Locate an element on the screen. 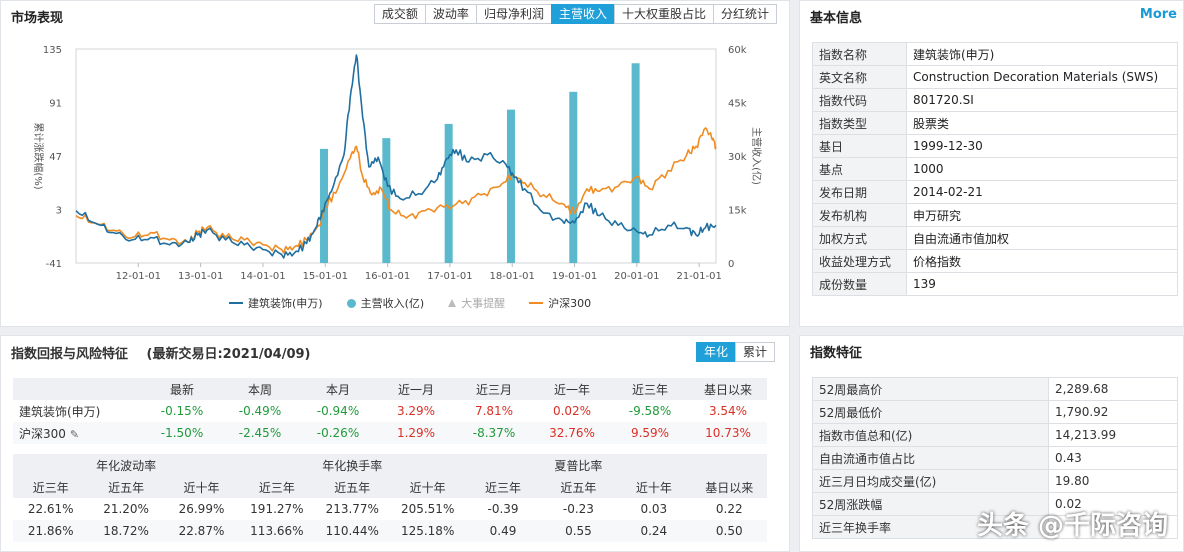 The image size is (1184, 552). returns-cell: 1.29% is located at coordinates (416, 433).